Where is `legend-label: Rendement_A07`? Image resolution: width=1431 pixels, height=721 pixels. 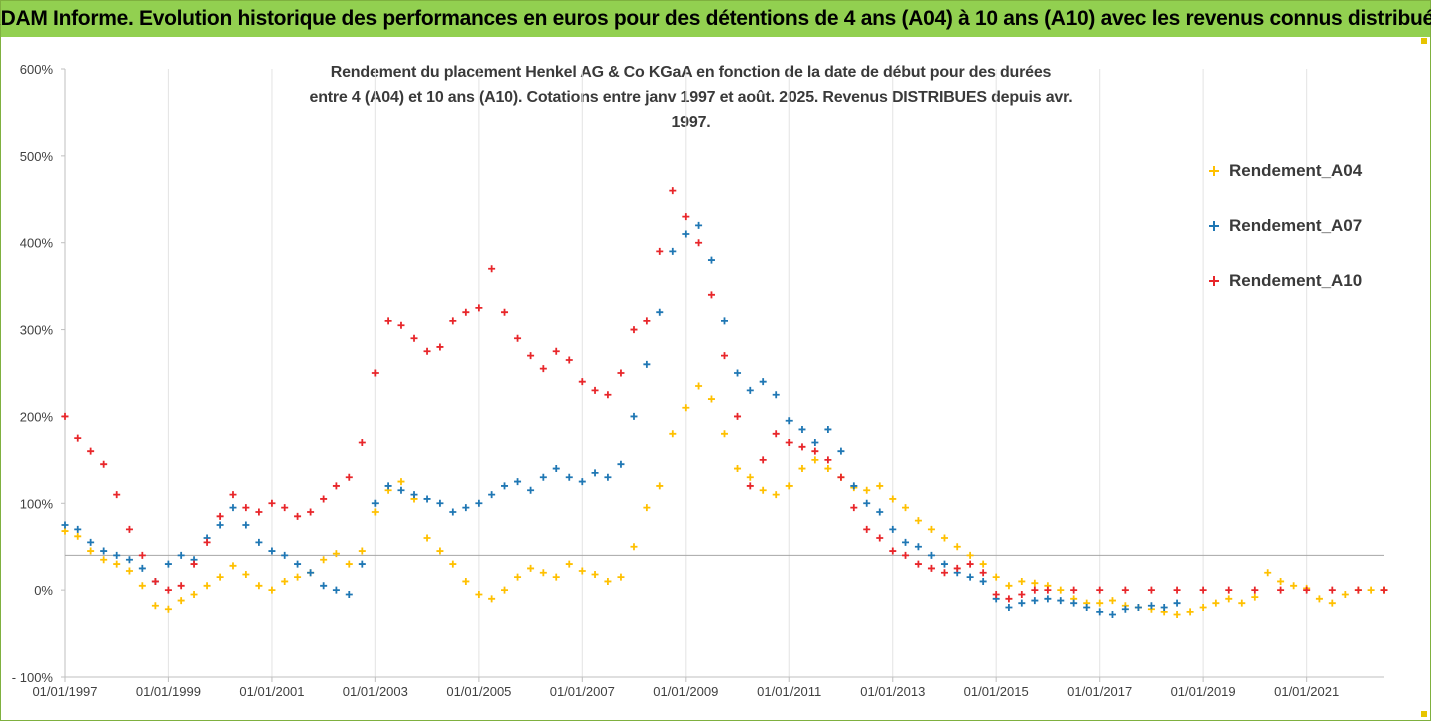
legend-label: Rendement_A07 is located at coordinates (1296, 225).